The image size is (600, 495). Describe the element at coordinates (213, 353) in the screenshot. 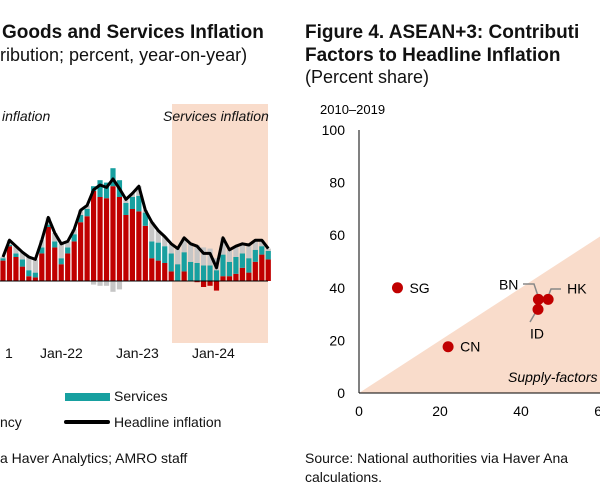

I see `x-tick: Jan-24` at that location.